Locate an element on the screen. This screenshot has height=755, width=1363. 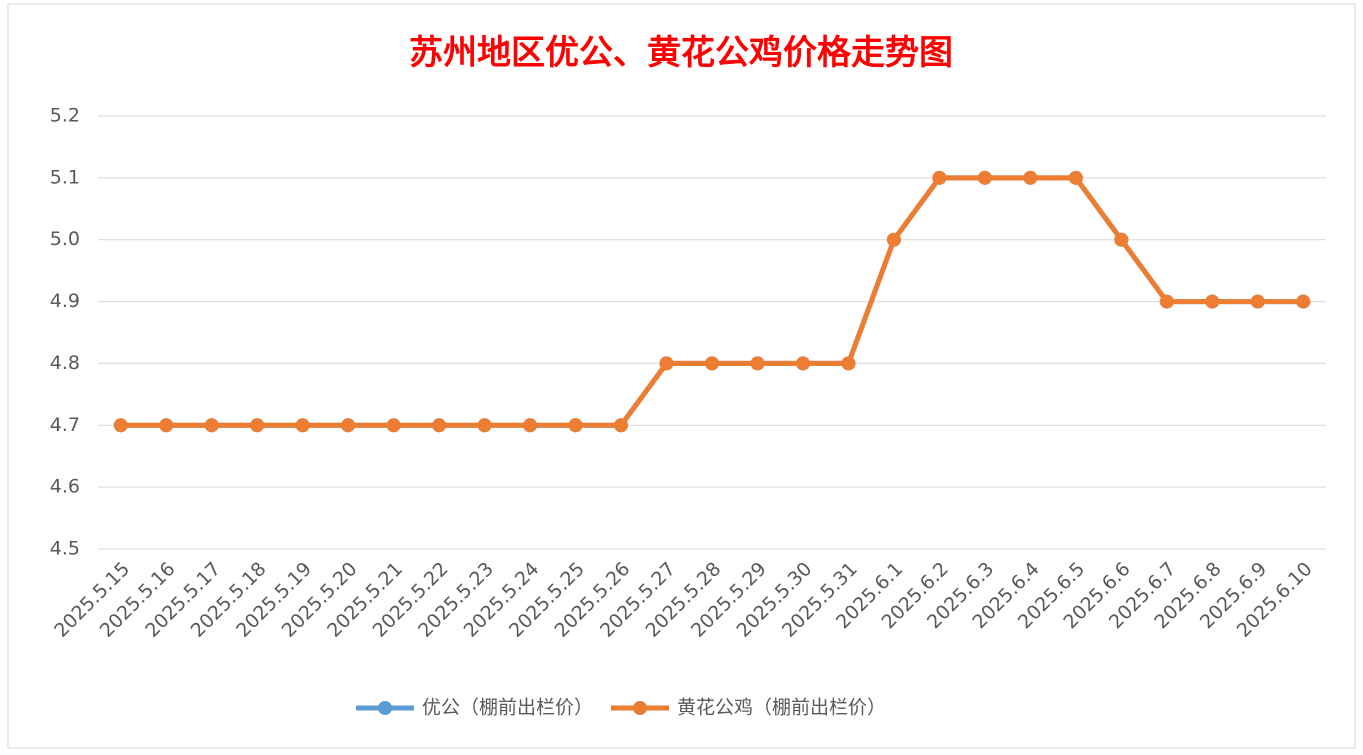
legend-label: 黄花公鸡（棚前出栏价） is located at coordinates (781, 708).